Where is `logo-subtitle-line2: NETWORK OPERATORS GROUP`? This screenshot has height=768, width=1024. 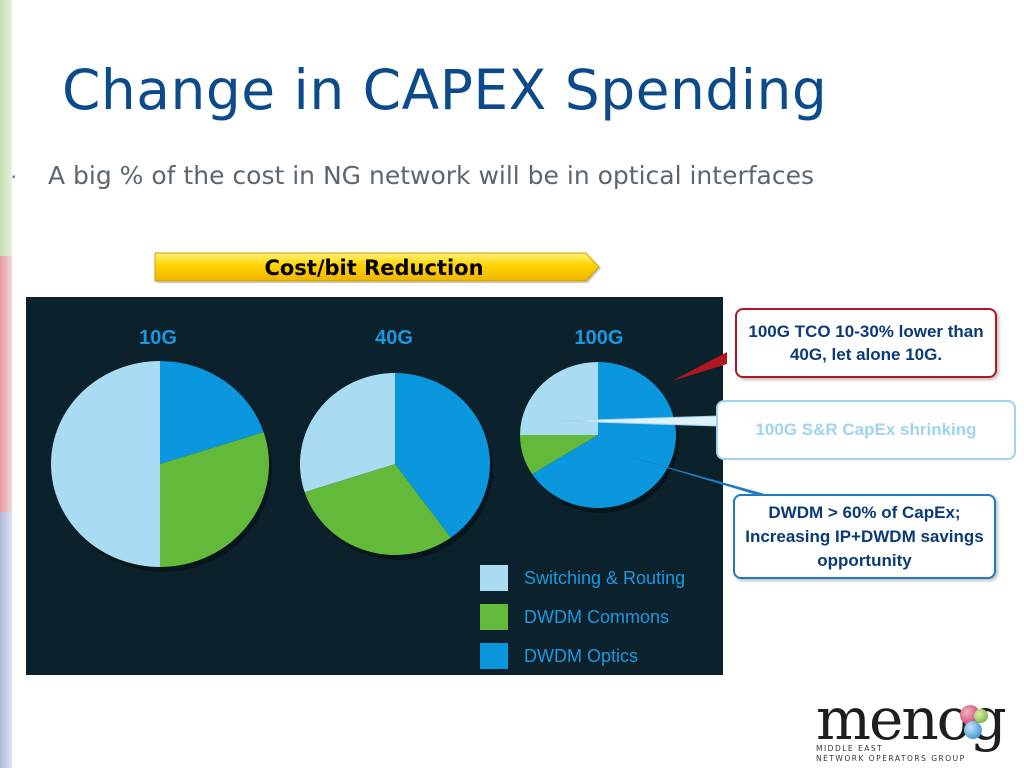 logo-subtitle-line2: NETWORK OPERATORS GROUP is located at coordinates (891, 758).